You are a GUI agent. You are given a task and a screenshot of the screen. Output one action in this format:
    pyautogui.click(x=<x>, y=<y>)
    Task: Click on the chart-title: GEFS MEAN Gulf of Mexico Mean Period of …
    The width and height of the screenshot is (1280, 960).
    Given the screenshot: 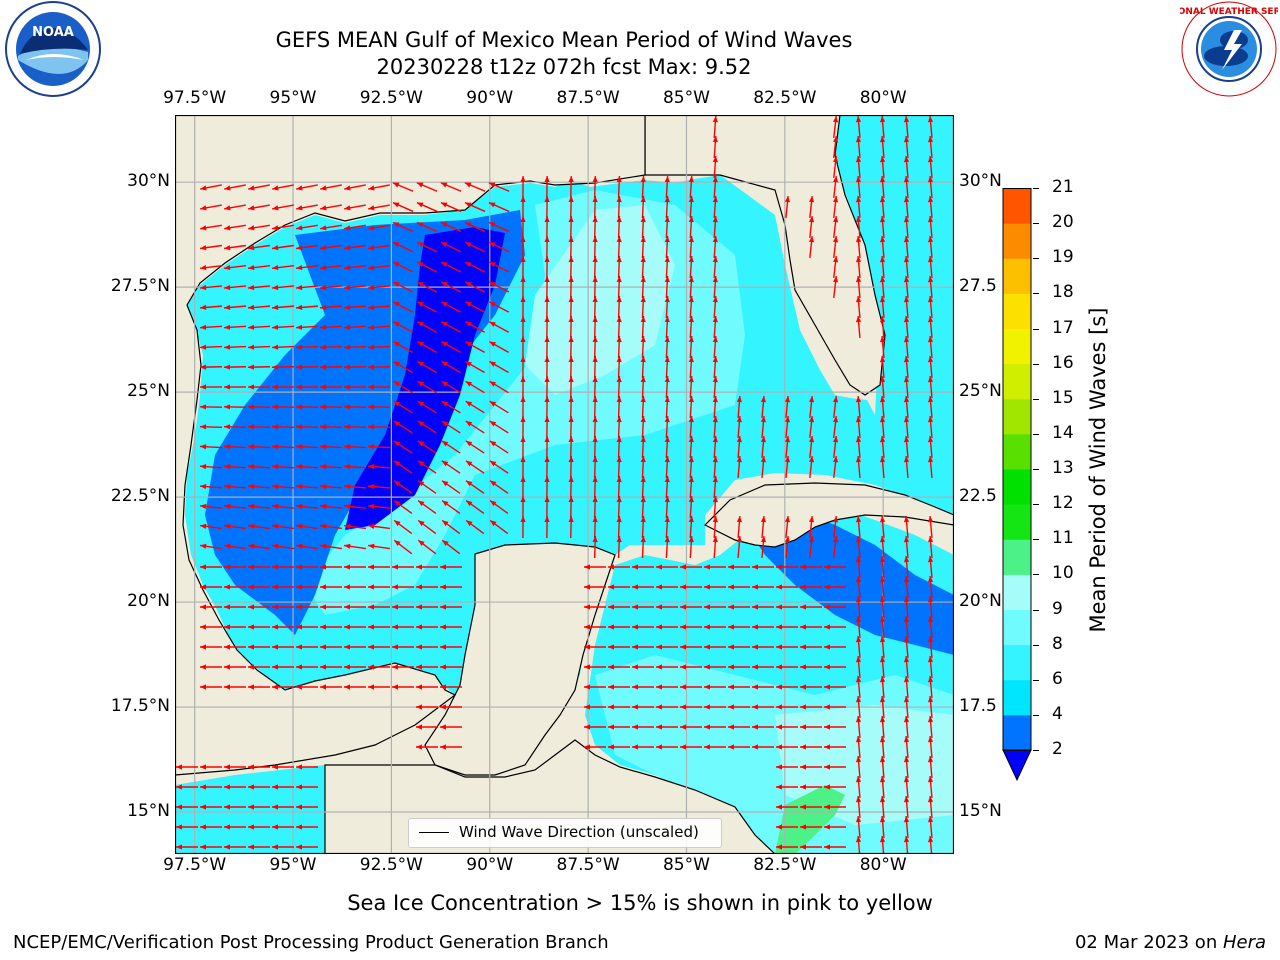 What is the action you would take?
    pyautogui.click(x=564, y=40)
    